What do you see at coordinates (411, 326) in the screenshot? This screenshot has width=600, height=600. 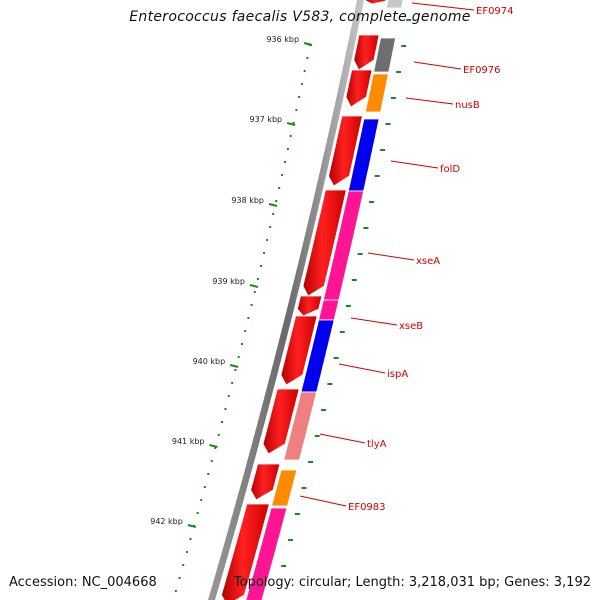 I see `gene-label-xseb: xseB` at bounding box center [411, 326].